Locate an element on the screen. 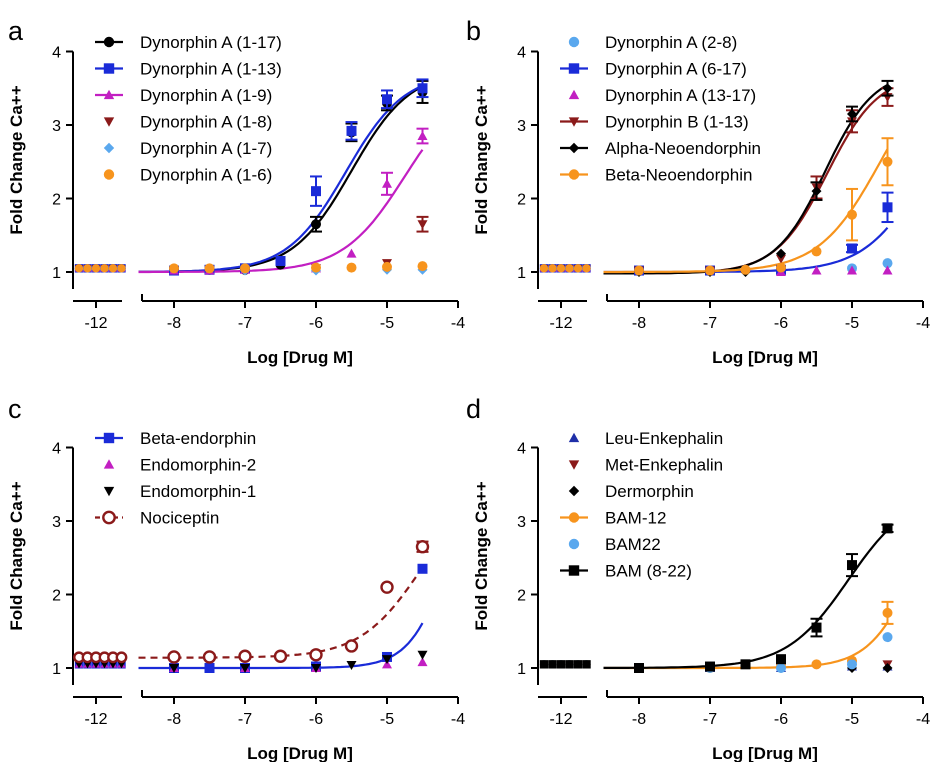 Image resolution: width=951 pixels, height=762 pixels. legend-entry: Beta-endorphin is located at coordinates (198, 438).